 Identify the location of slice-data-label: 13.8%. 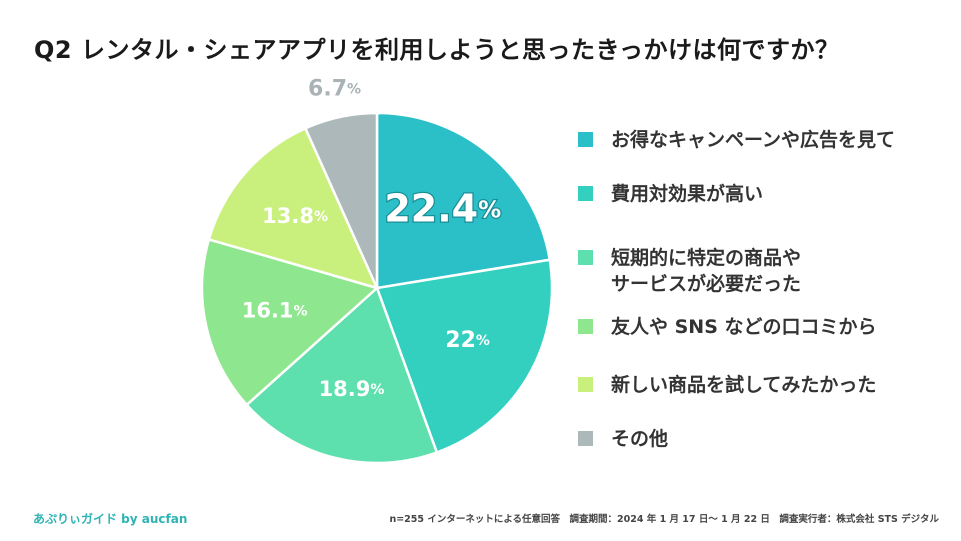
(295, 216).